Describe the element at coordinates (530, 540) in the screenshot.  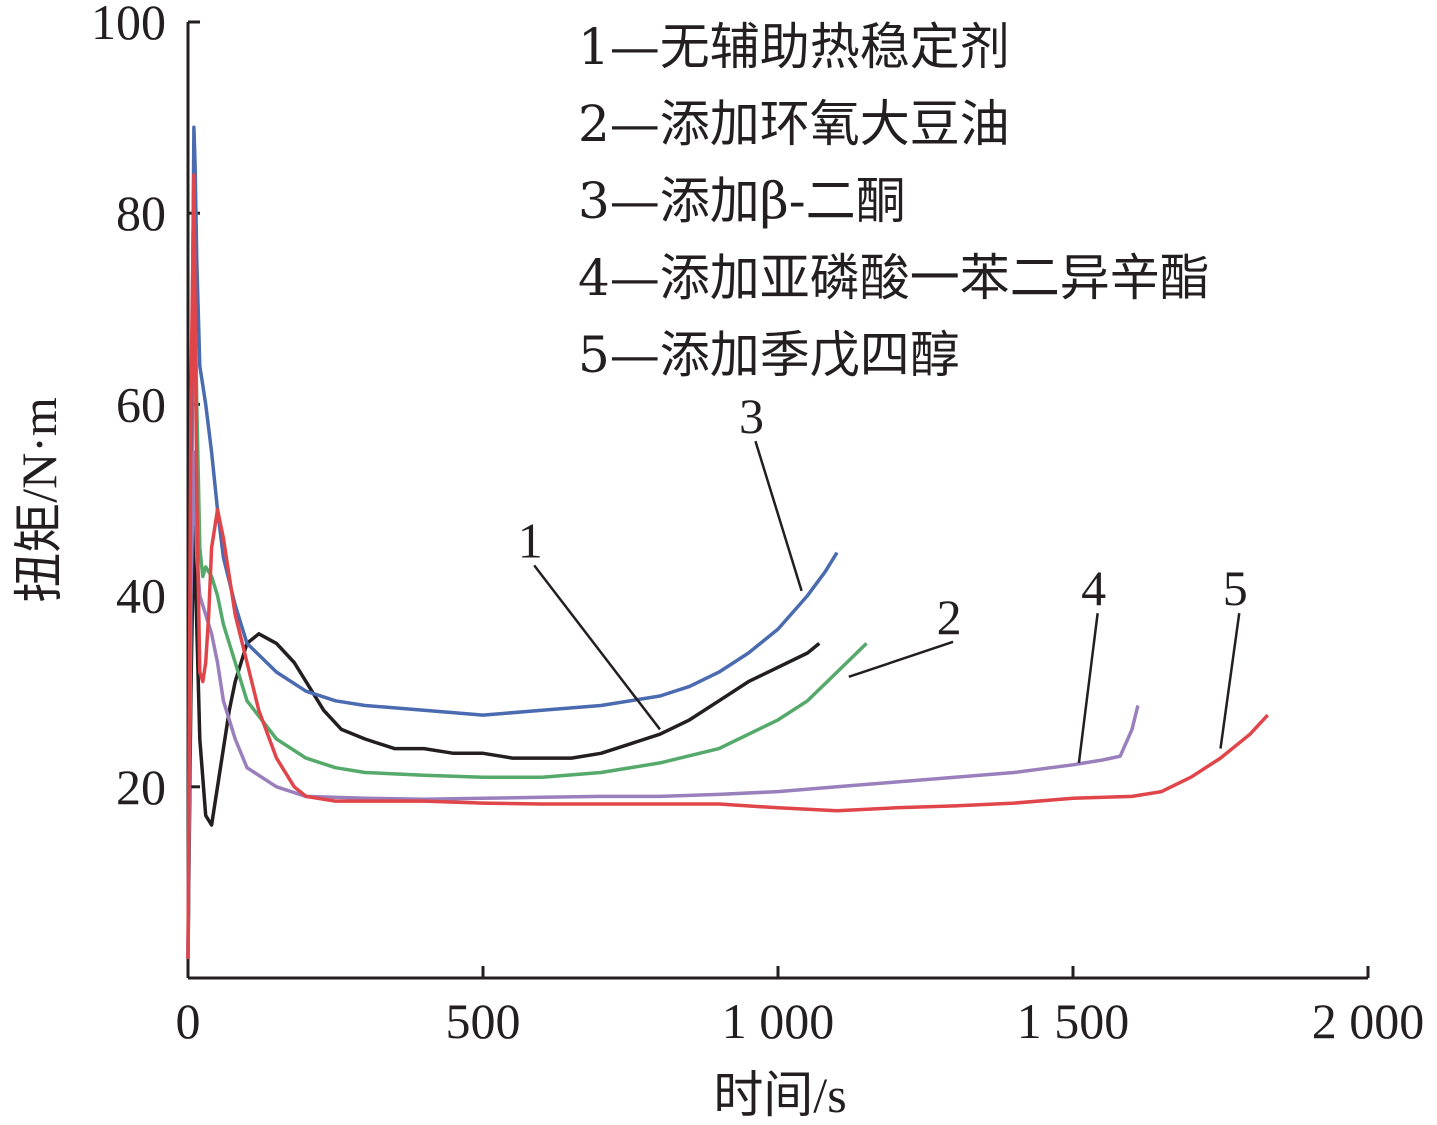
I see `curve-label-1: 1` at that location.